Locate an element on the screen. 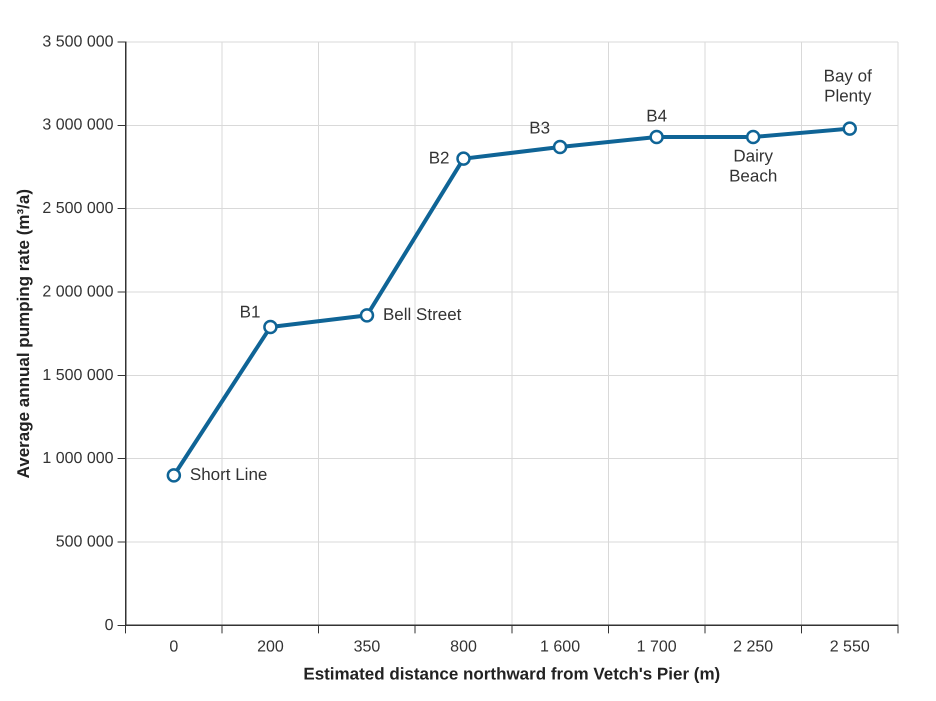 This screenshot has width=936, height=701. y-tick-label: 2 000 000 is located at coordinates (78, 291).